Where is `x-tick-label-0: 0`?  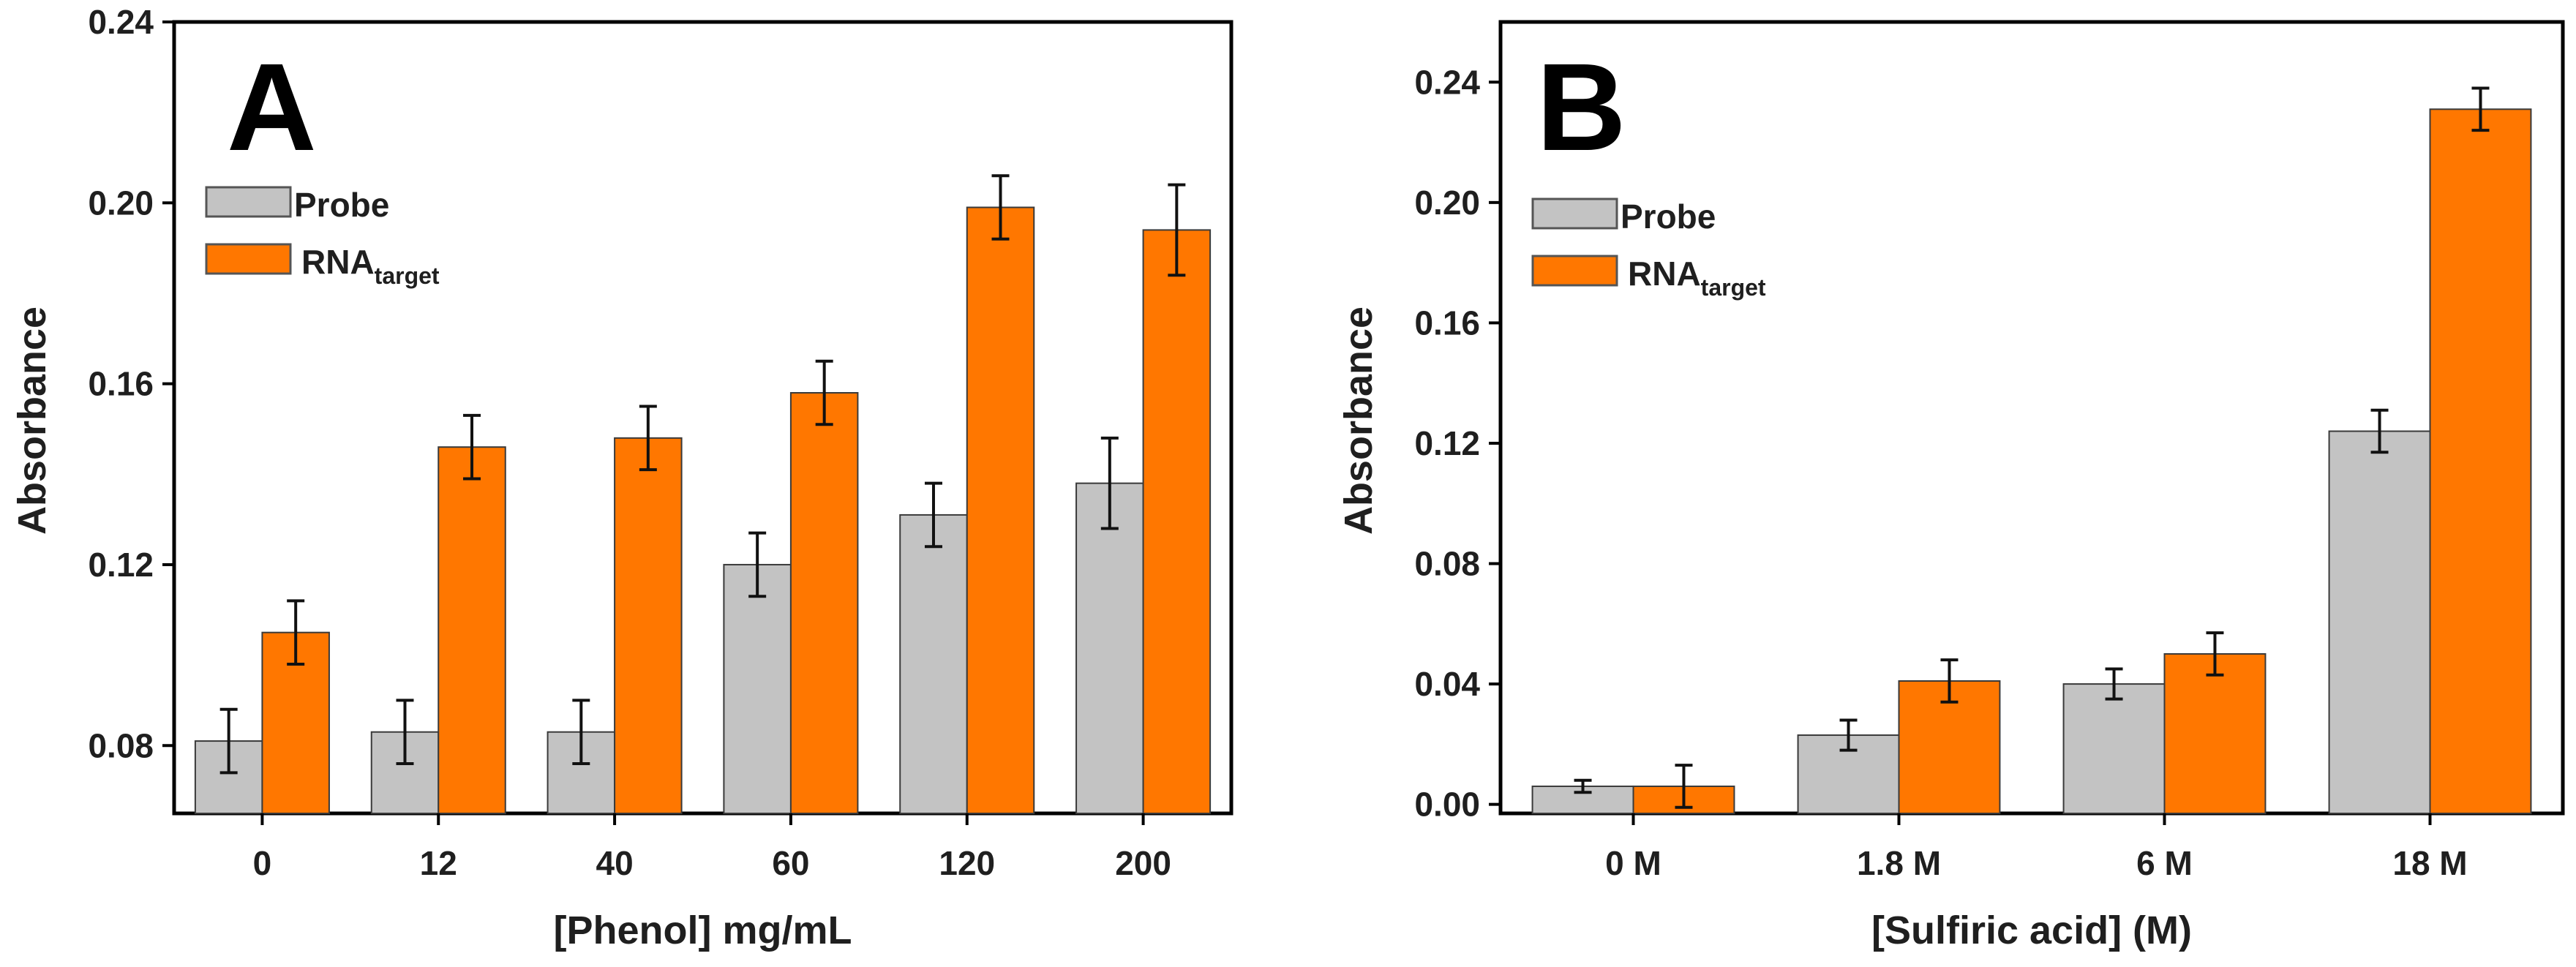
x-tick-label-0: 0 is located at coordinates (262, 863).